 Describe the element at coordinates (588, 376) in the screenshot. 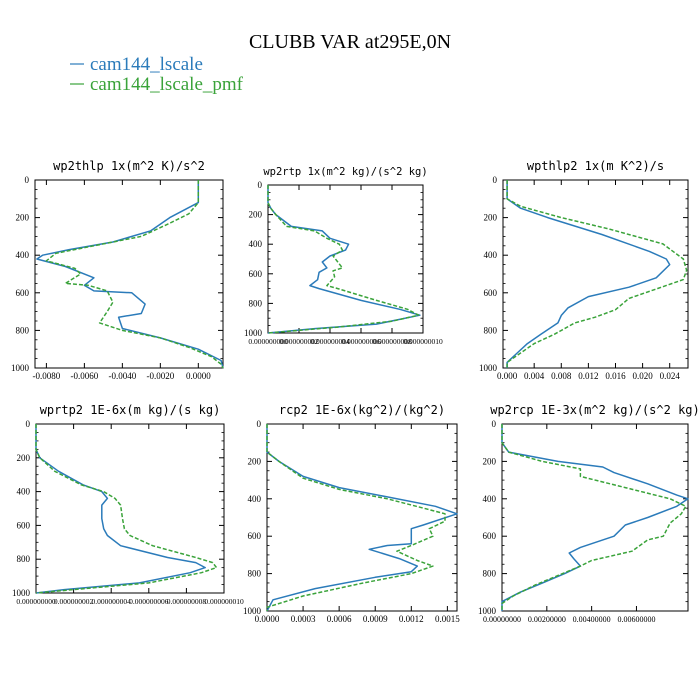

I see `xtick-label: 0.012` at that location.